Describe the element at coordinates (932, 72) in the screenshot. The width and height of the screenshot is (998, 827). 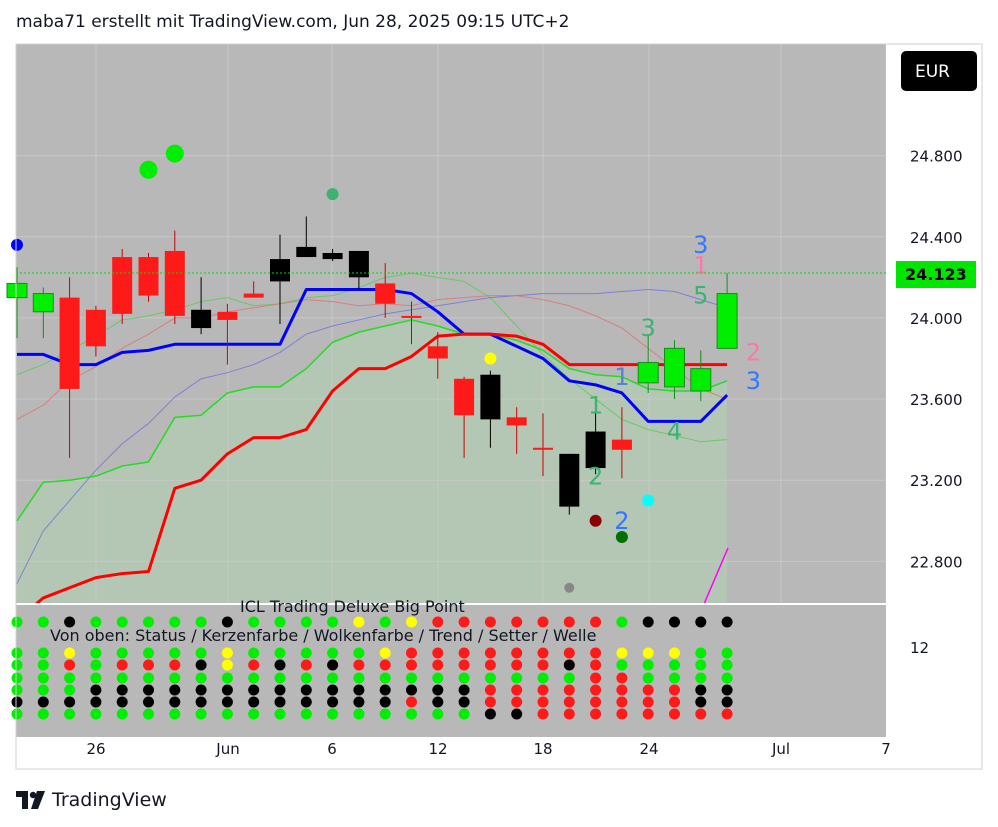
I see `currency-button-label: EUR` at that location.